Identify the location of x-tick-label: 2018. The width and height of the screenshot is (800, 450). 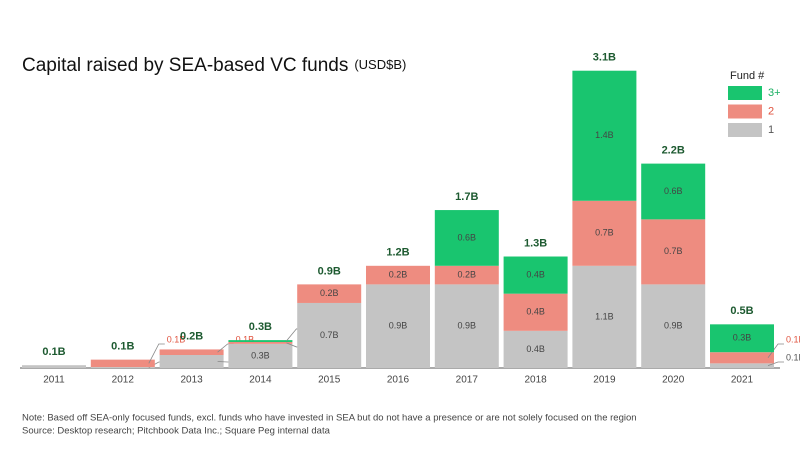
(535, 380).